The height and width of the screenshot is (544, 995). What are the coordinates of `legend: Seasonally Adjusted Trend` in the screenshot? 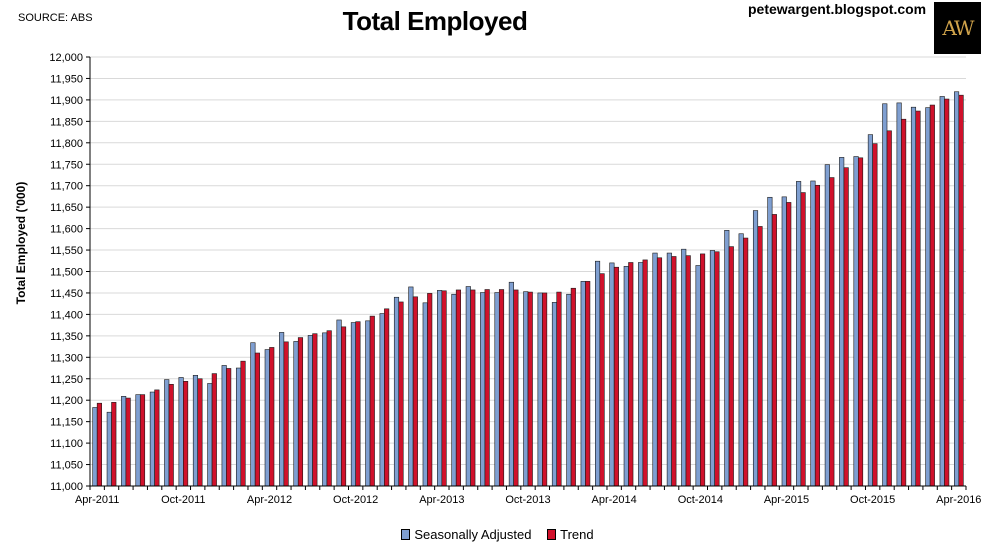 It's located at (497, 534).